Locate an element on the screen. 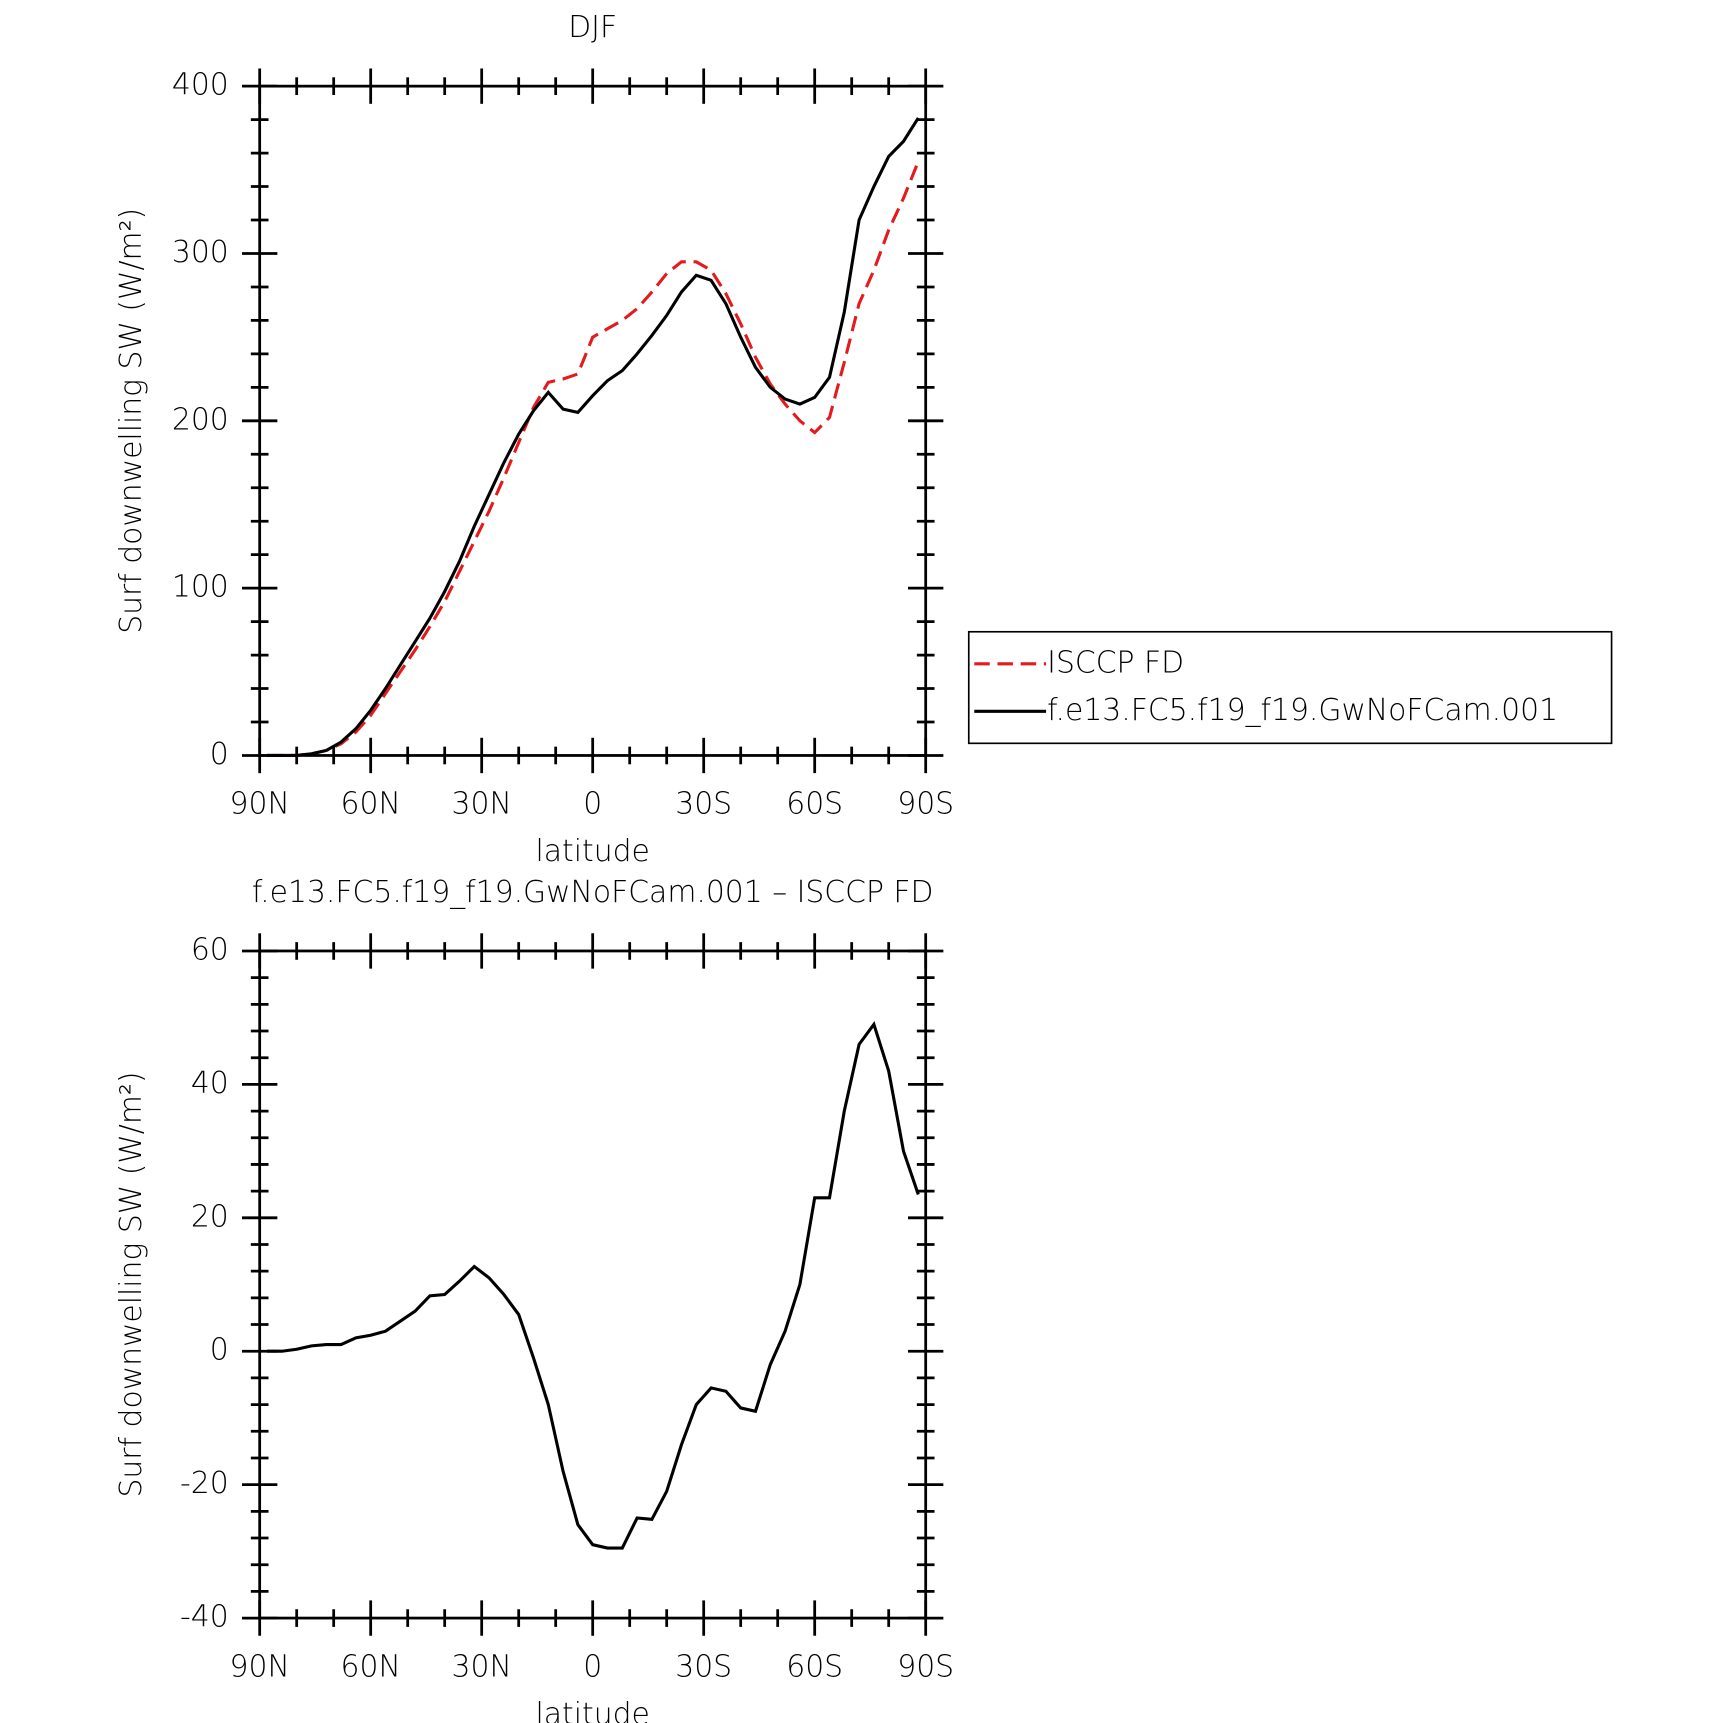 The height and width of the screenshot is (1723, 1710). legend-label: ISCCP FD is located at coordinates (1115, 662).